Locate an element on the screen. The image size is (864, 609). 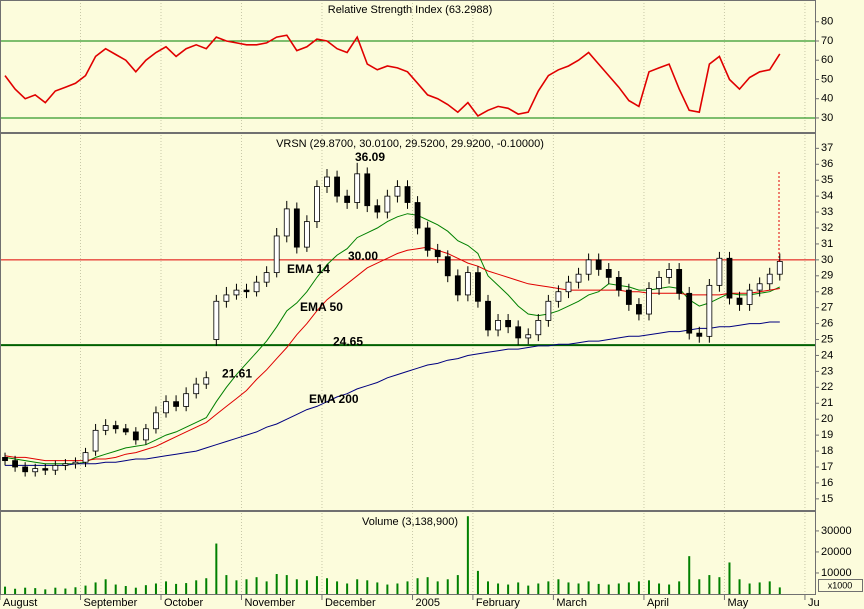
y-tick-label: 37 is located at coordinates (827, 148).